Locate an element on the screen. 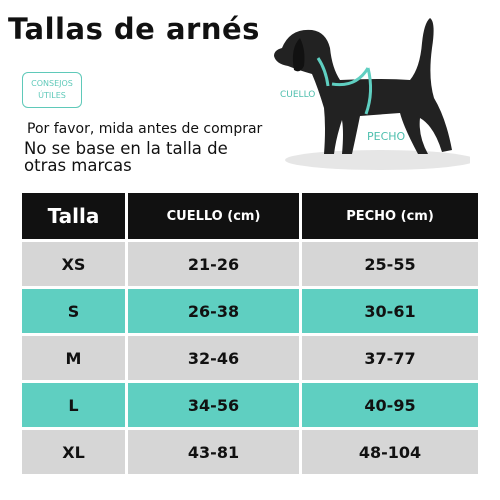 Image resolution: width=500 pixels, height=500 pixels. table-cell: 30-61 is located at coordinates (390, 311).